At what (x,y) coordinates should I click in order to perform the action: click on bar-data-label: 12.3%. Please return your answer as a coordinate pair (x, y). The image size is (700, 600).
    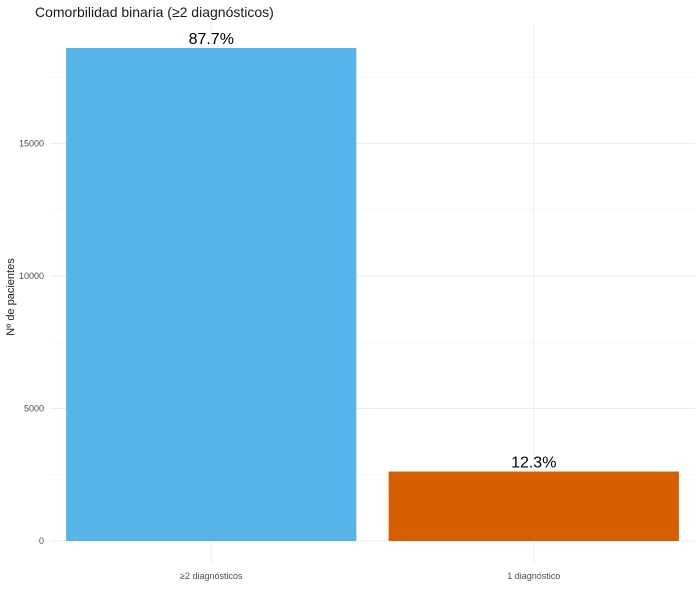
    Looking at the image, I should click on (533, 463).